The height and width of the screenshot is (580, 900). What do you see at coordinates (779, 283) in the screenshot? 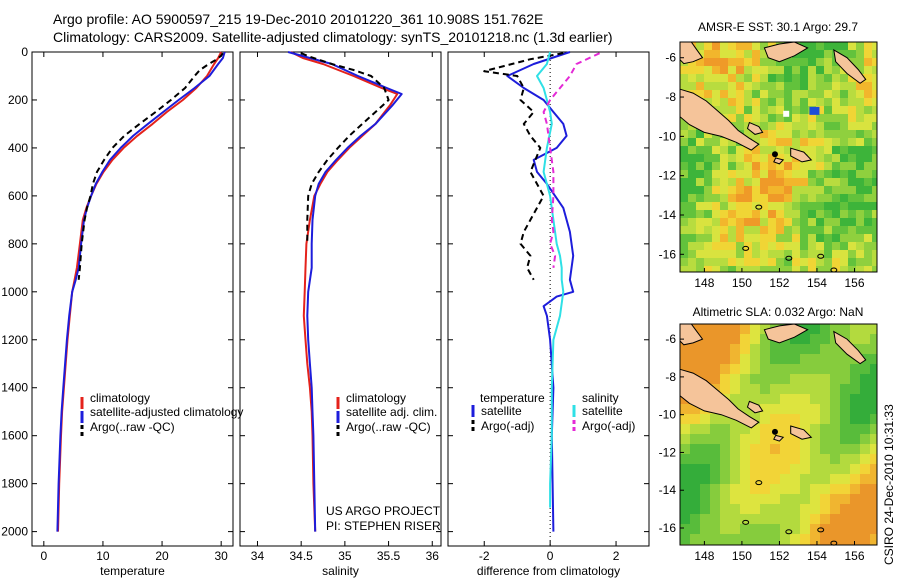
I see `x-tick-label: 152` at bounding box center [779, 283].